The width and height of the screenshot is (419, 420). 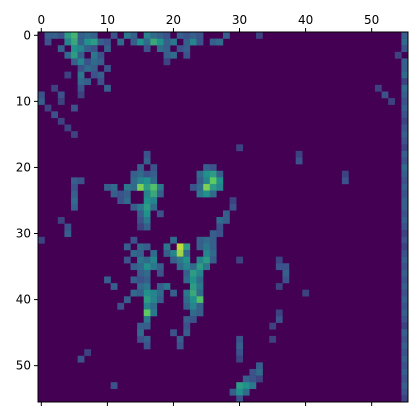 What do you see at coordinates (239, 20) in the screenshot?
I see `x-tick-label: 30` at bounding box center [239, 20].